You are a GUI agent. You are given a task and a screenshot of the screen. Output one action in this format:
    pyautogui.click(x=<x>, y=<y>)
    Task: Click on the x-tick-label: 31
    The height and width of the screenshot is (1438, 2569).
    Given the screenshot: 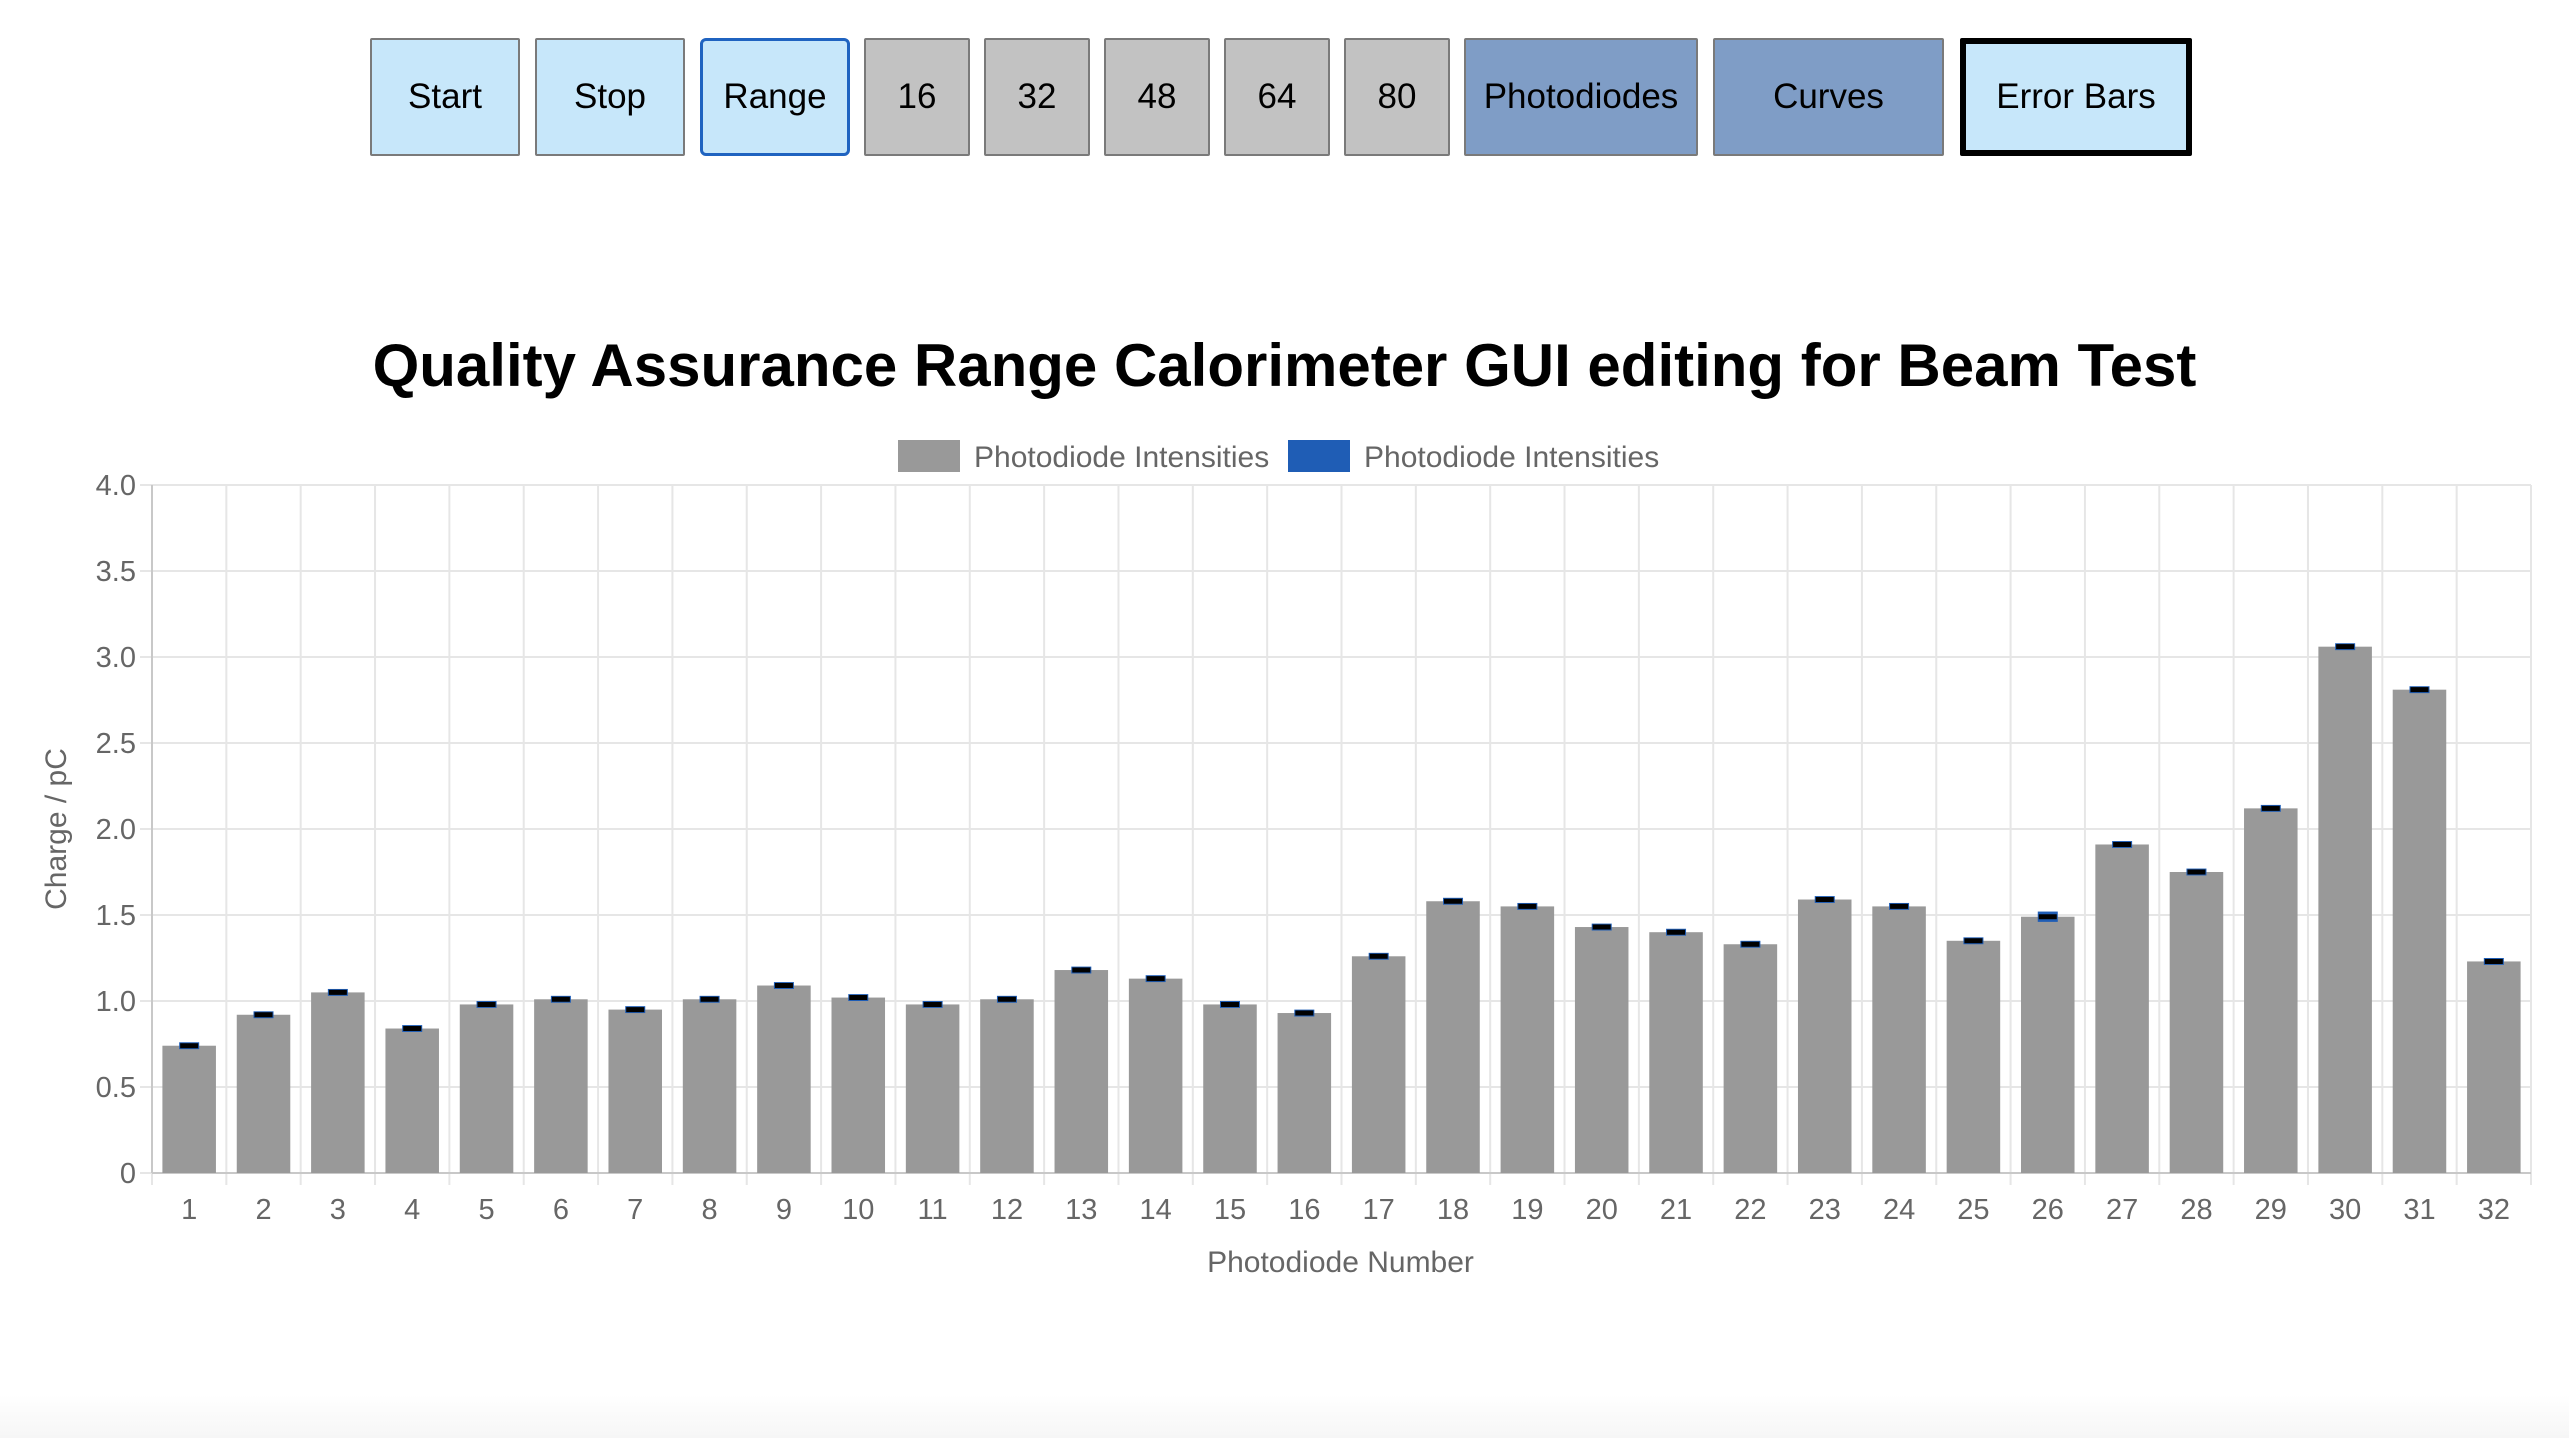 What is the action you would take?
    pyautogui.click(x=2419, y=1210)
    